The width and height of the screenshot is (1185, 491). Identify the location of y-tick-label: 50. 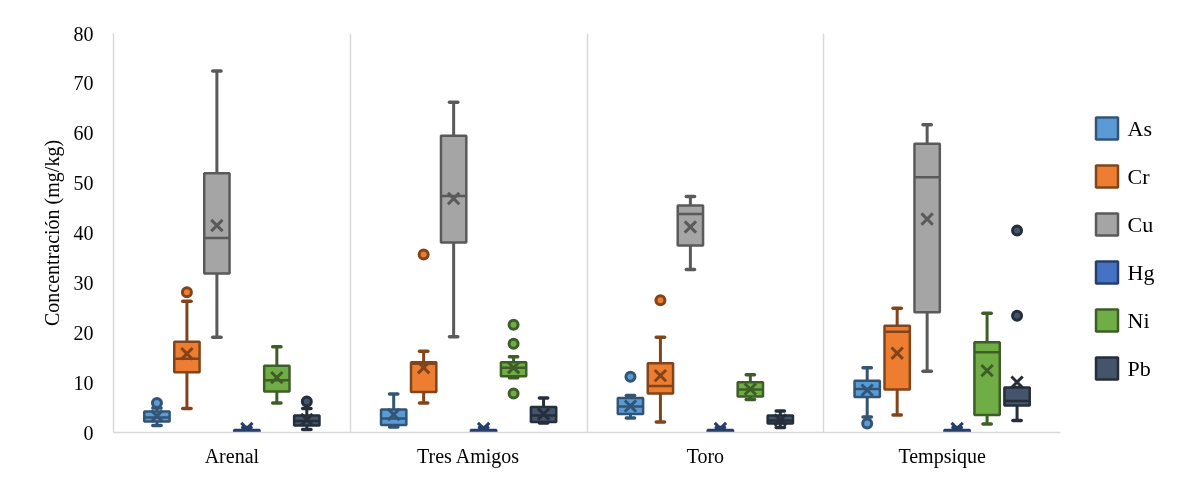
(83, 183).